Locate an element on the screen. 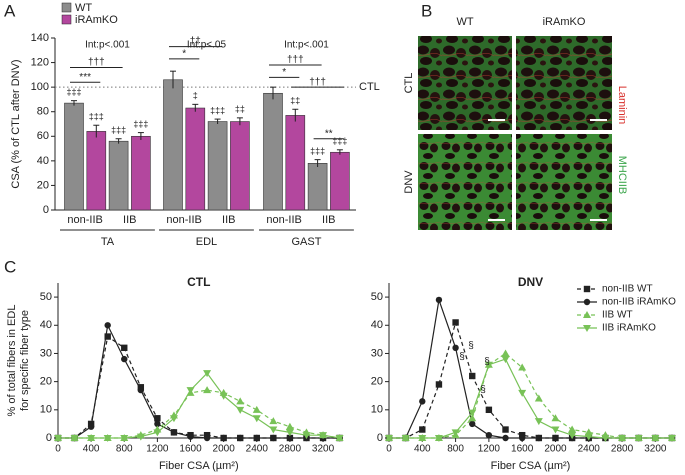 This screenshot has height=475, width=685. x-tick-label: non-IIB is located at coordinates (84, 220).